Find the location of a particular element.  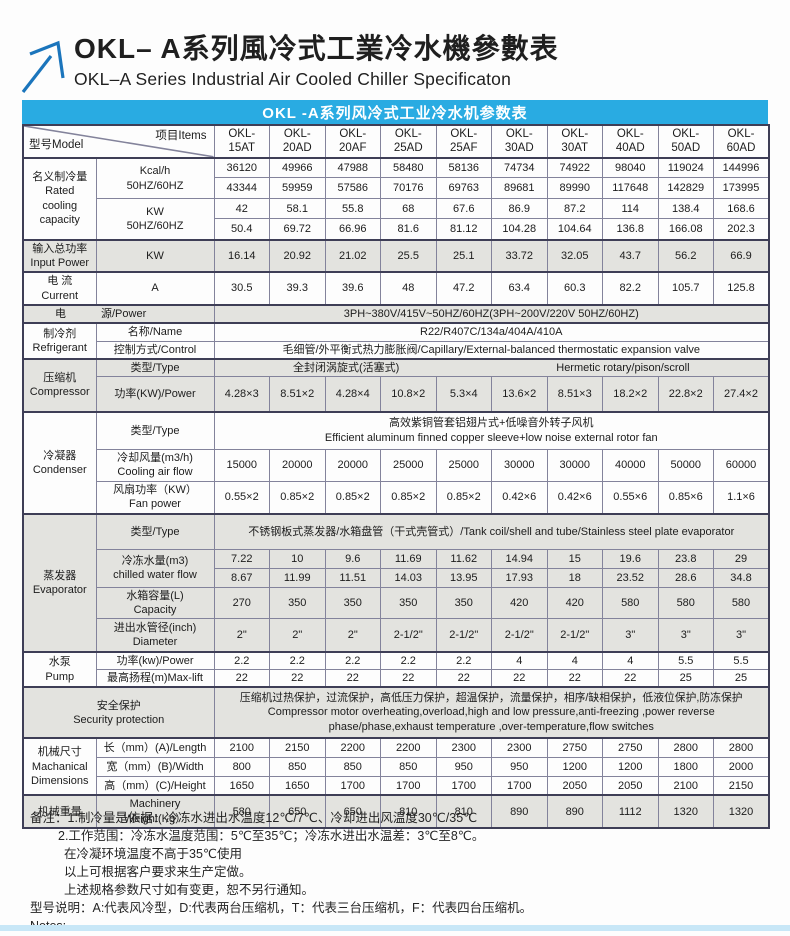

value-cell: 650 is located at coordinates (352, 811).